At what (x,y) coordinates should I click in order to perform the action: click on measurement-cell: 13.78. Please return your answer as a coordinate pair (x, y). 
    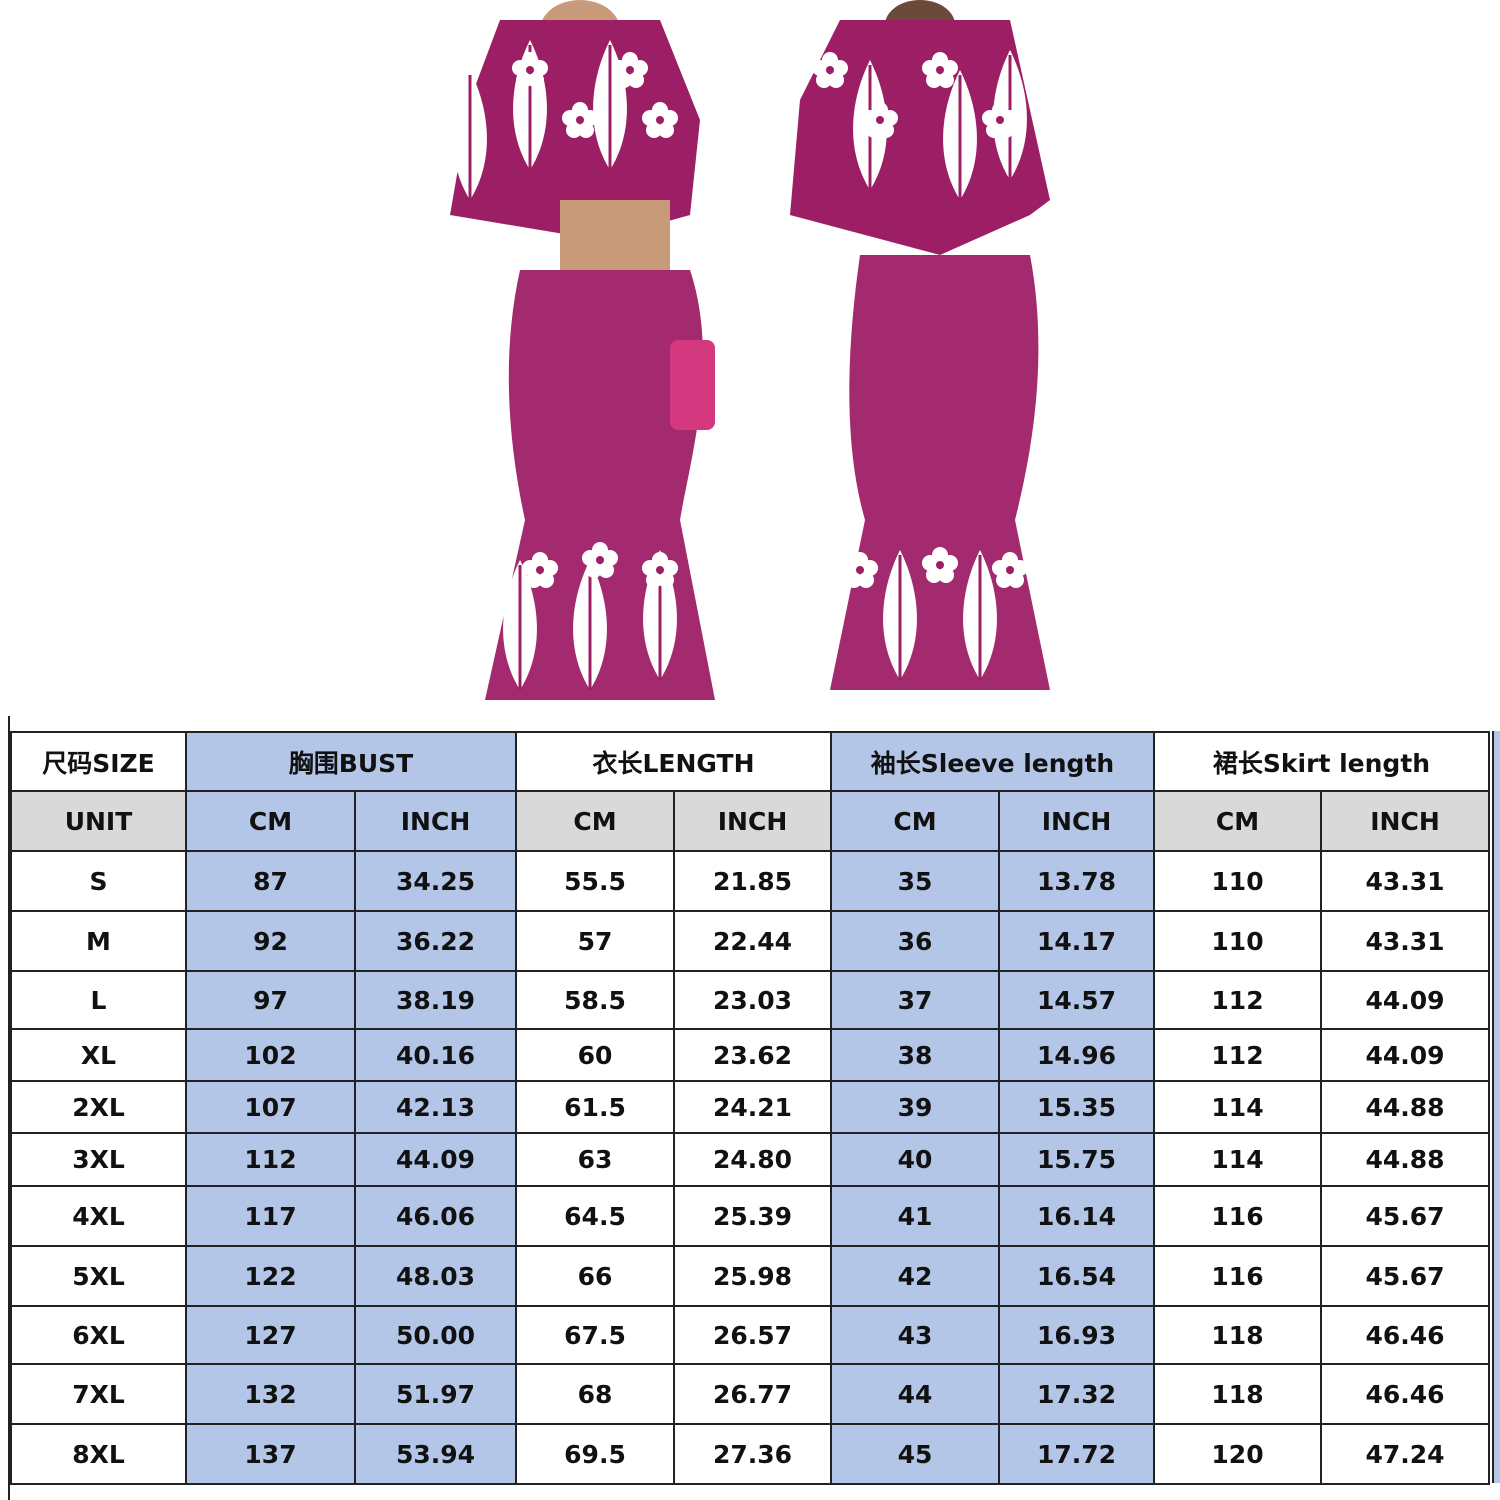
    Looking at the image, I should click on (1076, 881).